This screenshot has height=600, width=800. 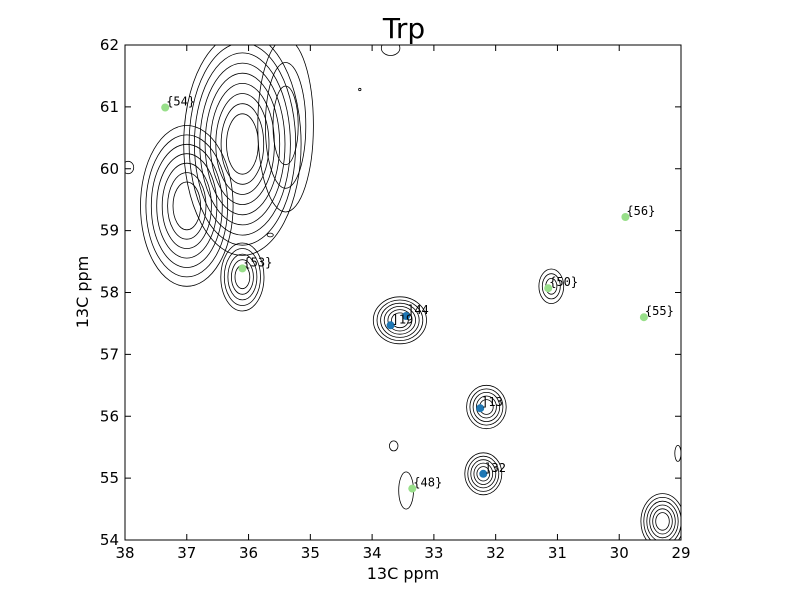 I want to click on x-tick-label: 32, so click(x=495, y=553).